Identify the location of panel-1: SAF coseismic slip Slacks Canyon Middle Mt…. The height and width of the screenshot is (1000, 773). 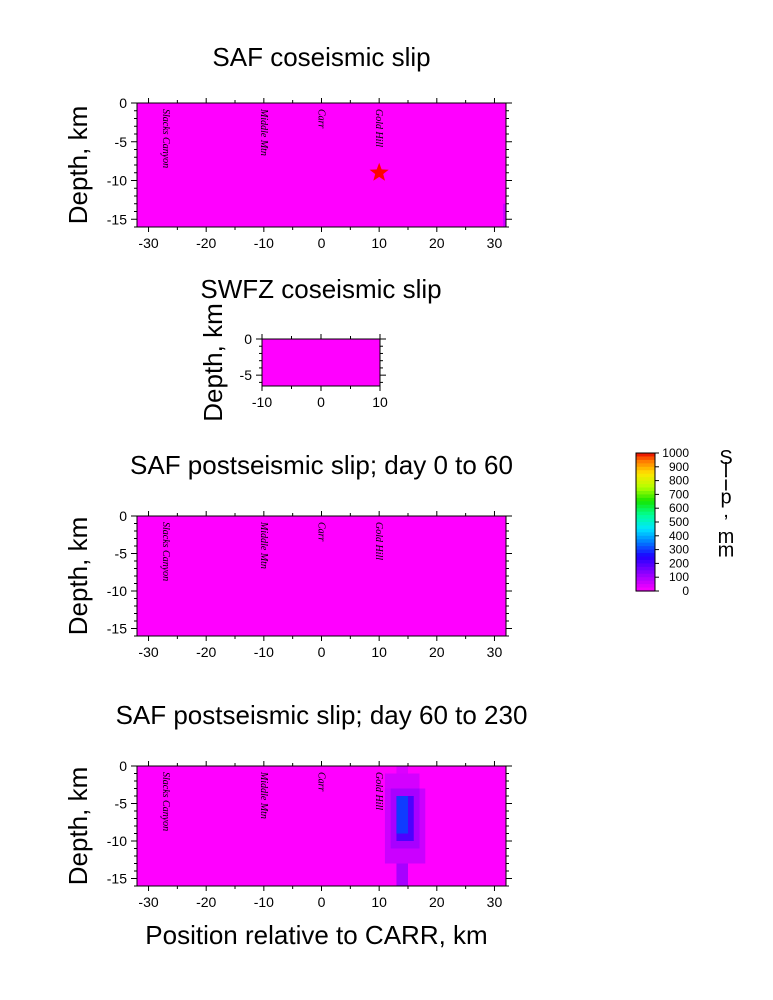
(287, 146).